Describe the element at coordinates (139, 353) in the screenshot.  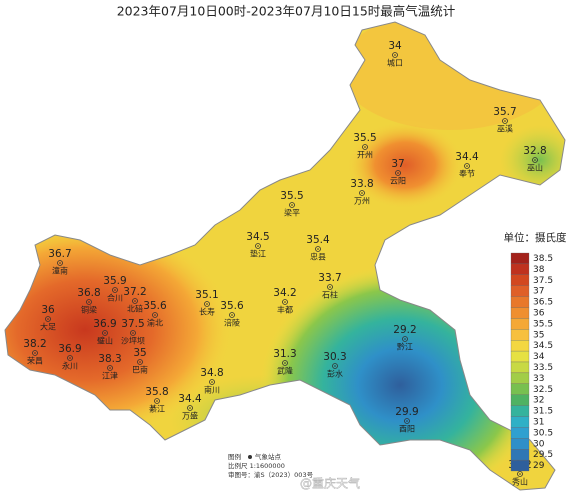
I see `station-value: 35` at that location.